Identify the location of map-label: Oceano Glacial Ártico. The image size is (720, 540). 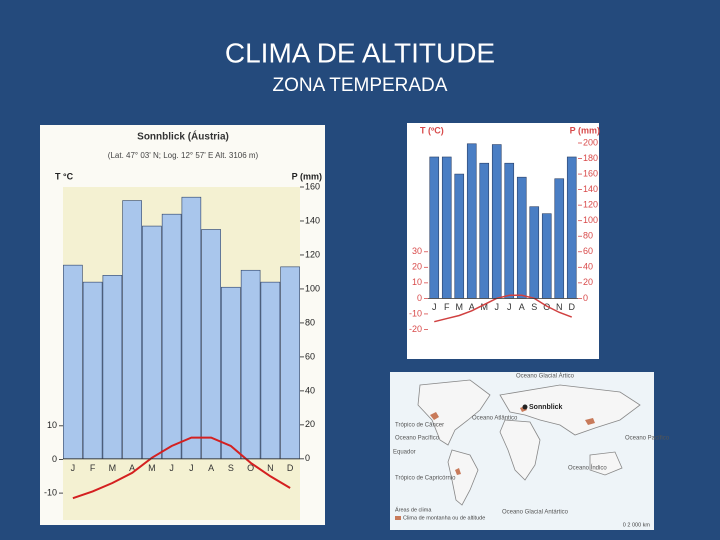
(545, 376).